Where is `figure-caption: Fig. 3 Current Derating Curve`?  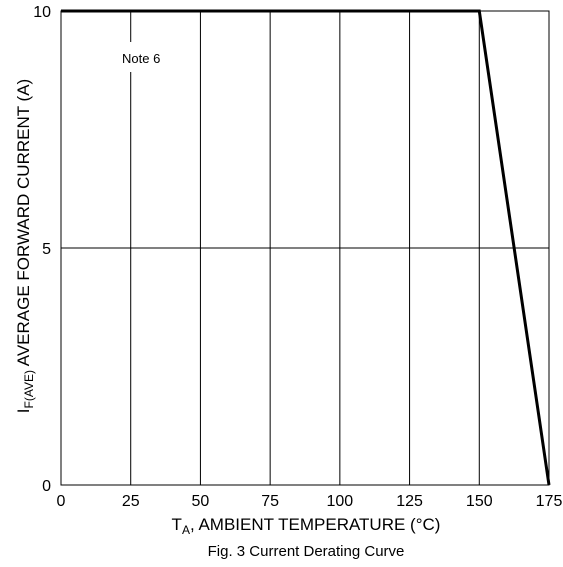 figure-caption: Fig. 3 Current Derating Curve is located at coordinates (306, 551).